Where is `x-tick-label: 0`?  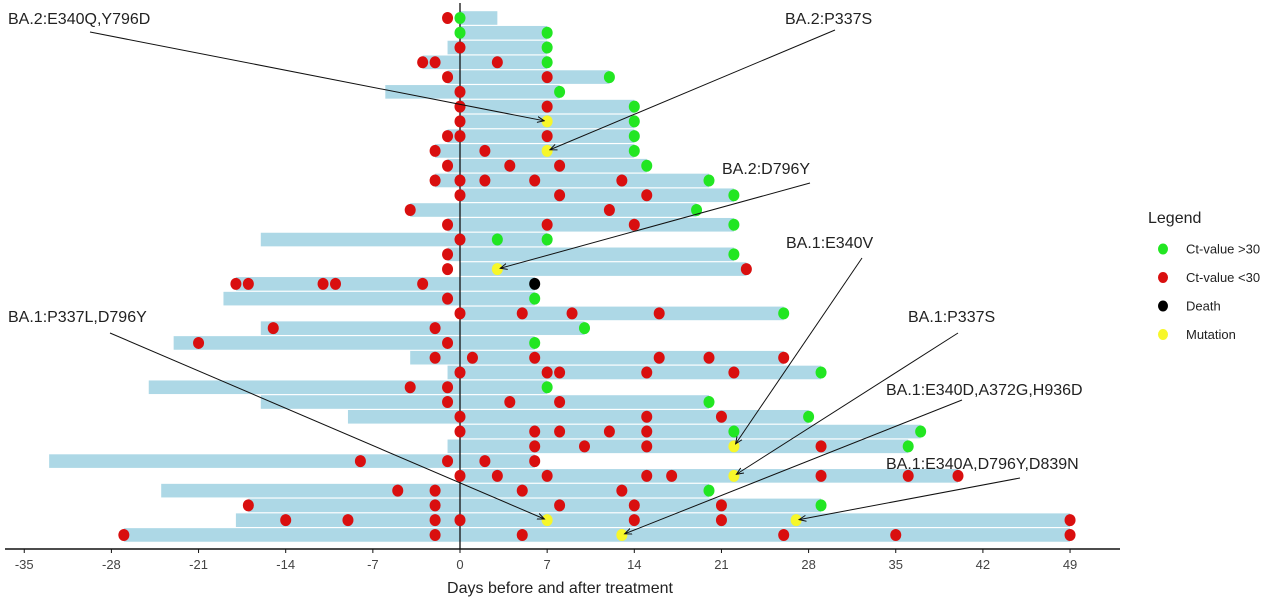
x-tick-label: 0 is located at coordinates (459, 564).